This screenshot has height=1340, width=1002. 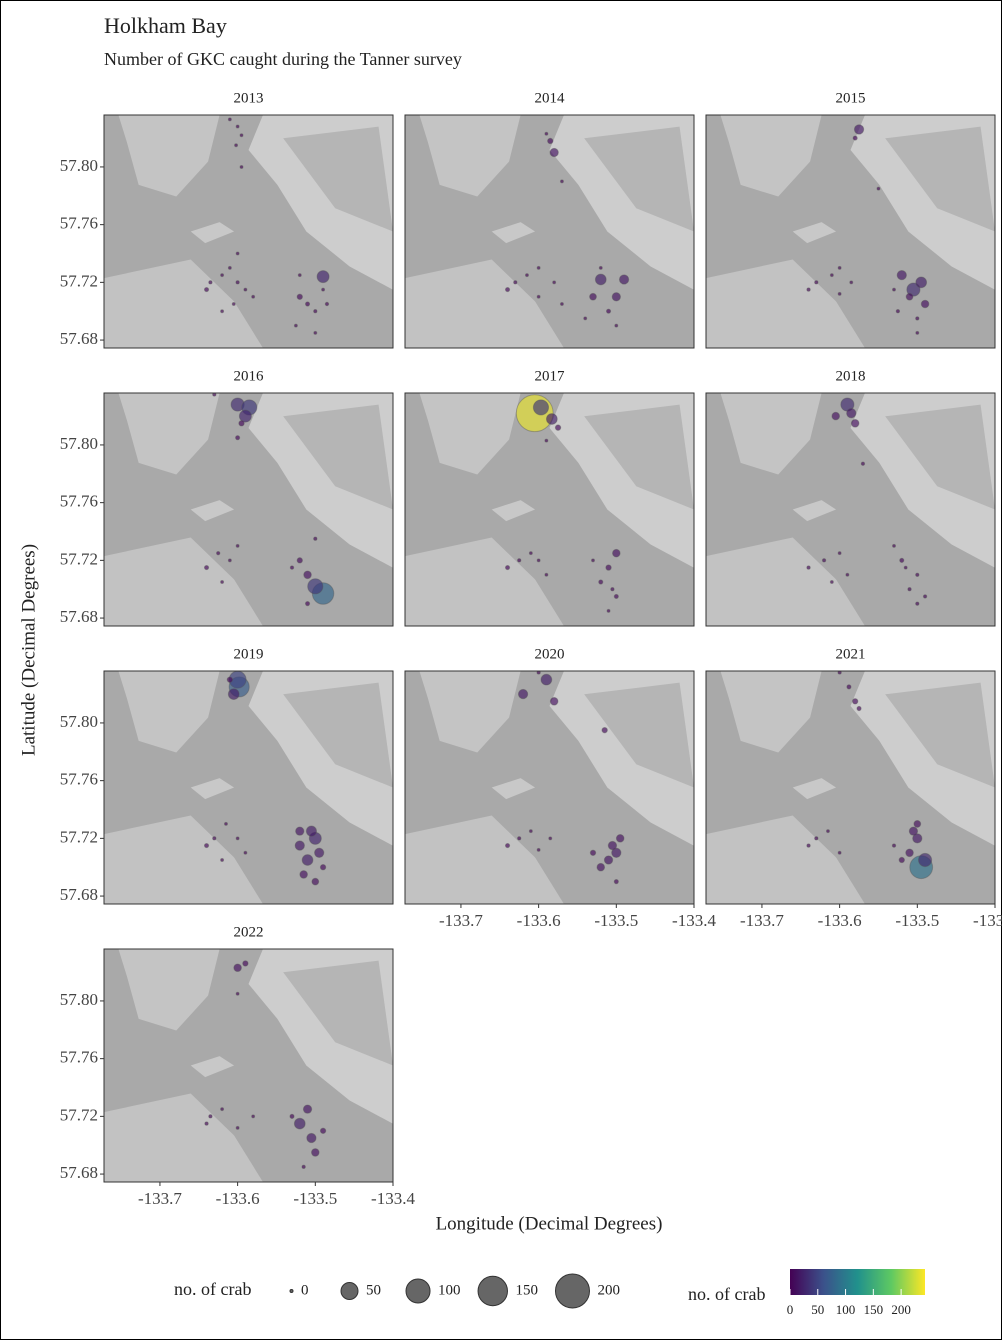 I want to click on facet-label: 2017, so click(x=550, y=376).